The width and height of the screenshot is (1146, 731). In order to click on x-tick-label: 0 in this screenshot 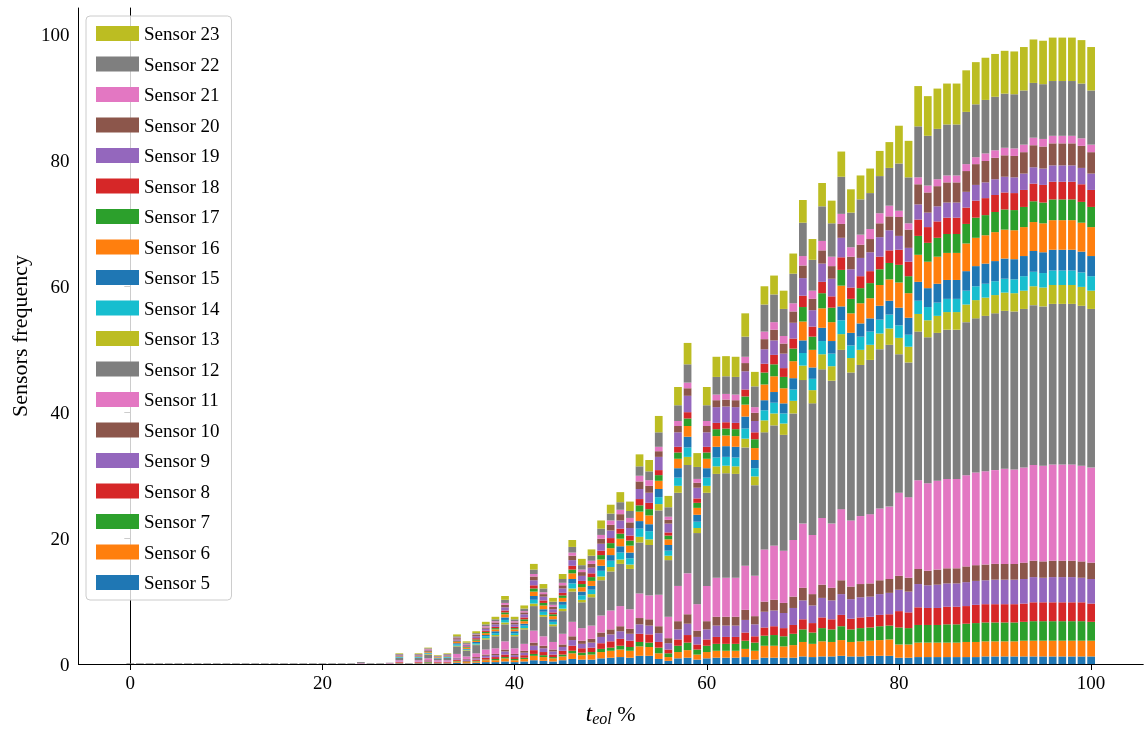, I will do `click(130, 682)`.